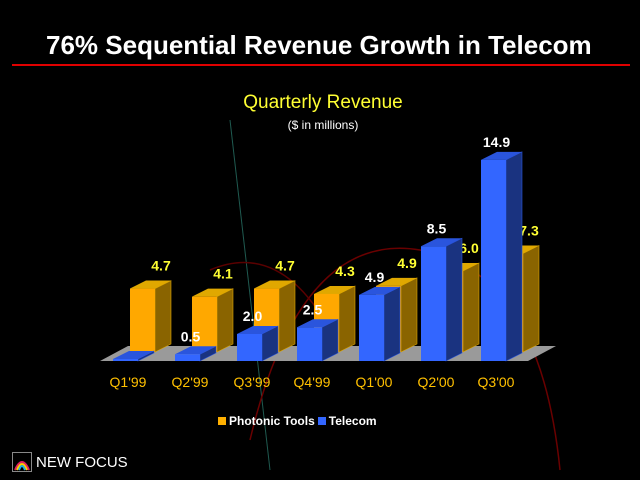 This screenshot has width=640, height=480. I want to click on rainbow-logo-icon, so click(22, 462).